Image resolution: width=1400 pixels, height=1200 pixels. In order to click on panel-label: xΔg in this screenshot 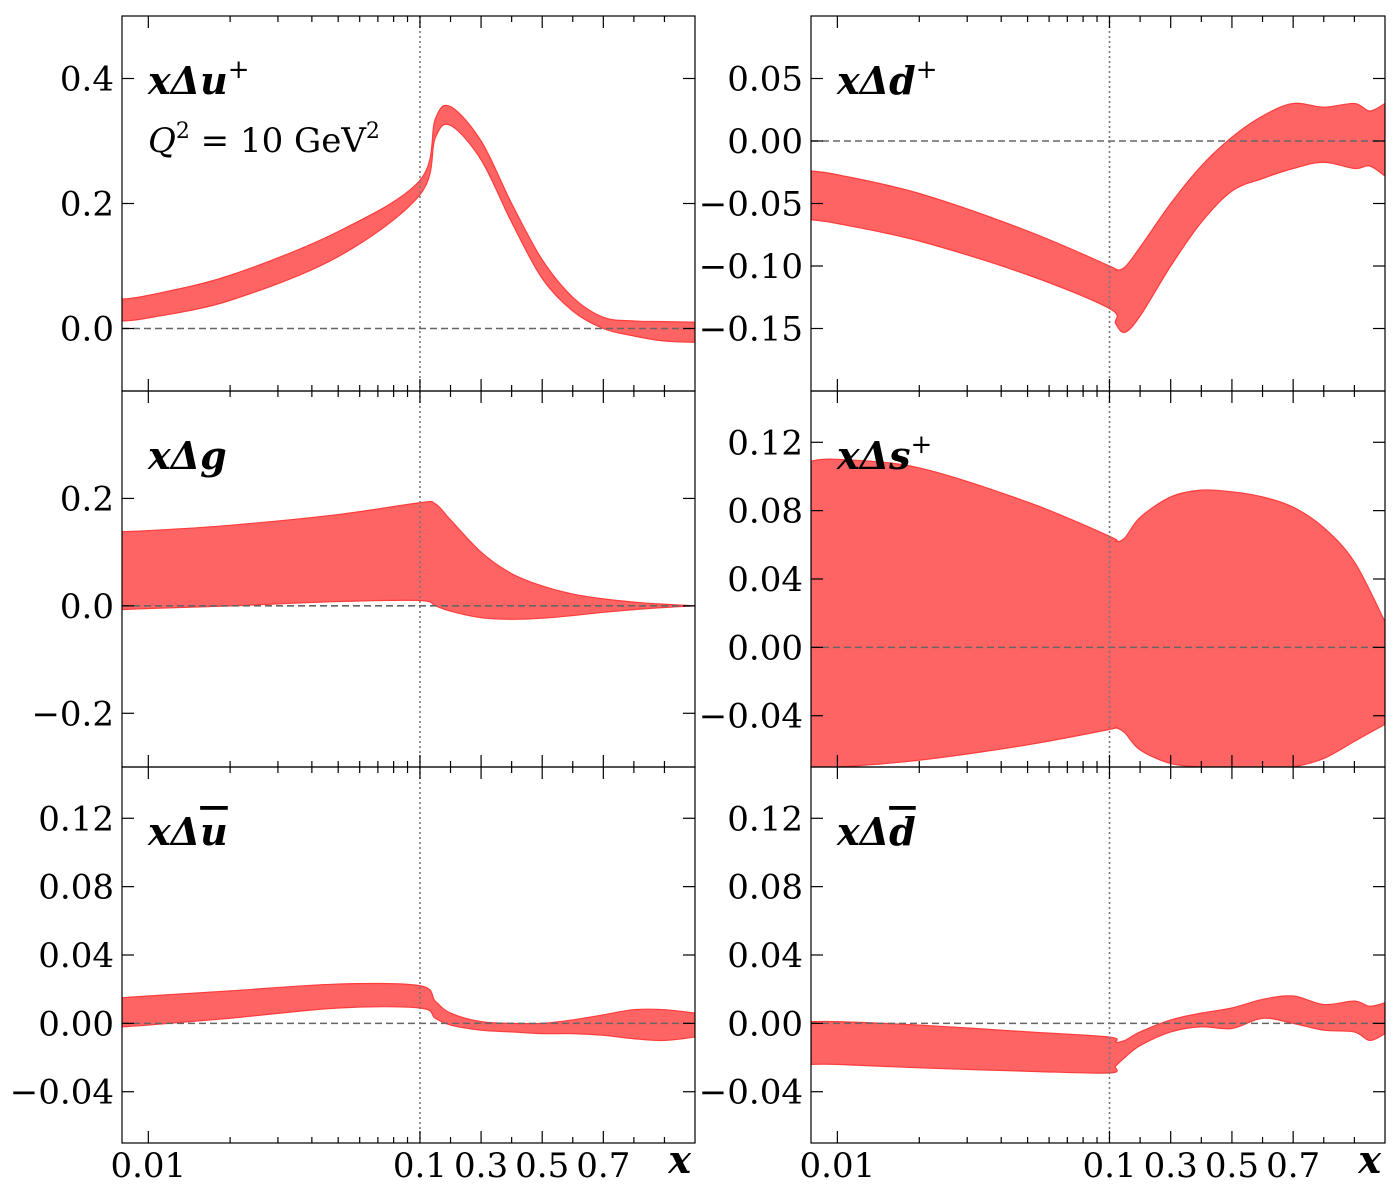, I will do `click(187, 455)`.